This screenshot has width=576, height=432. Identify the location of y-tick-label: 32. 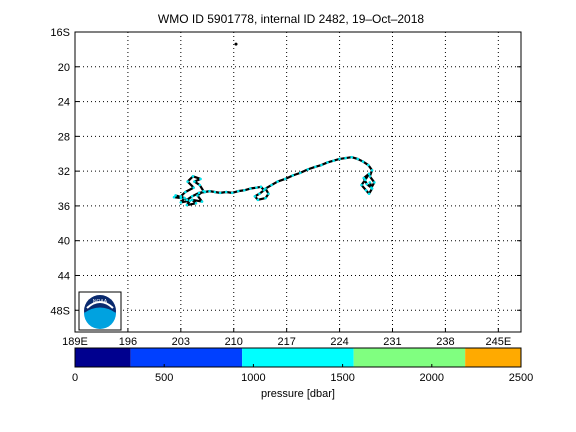
(64, 172).